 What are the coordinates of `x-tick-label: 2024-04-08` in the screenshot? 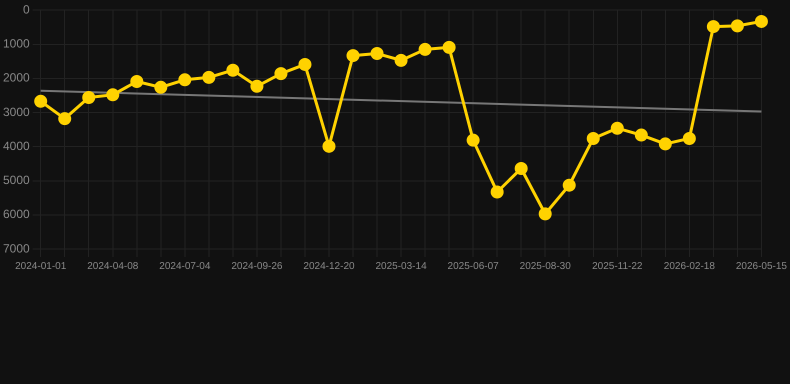 It's located at (113, 266).